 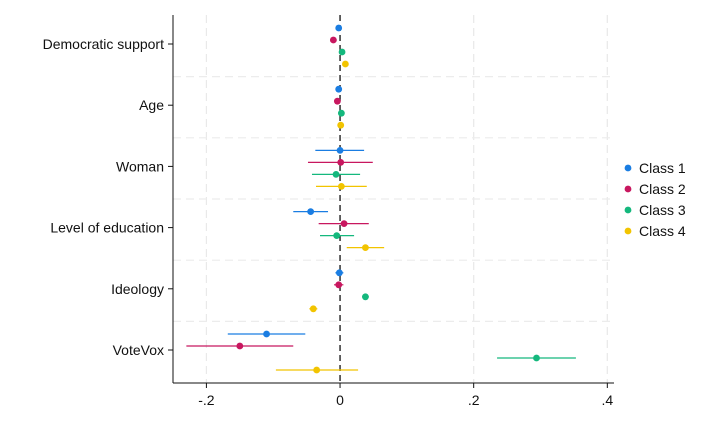 I want to click on legend-label: Class 2, so click(x=662, y=189).